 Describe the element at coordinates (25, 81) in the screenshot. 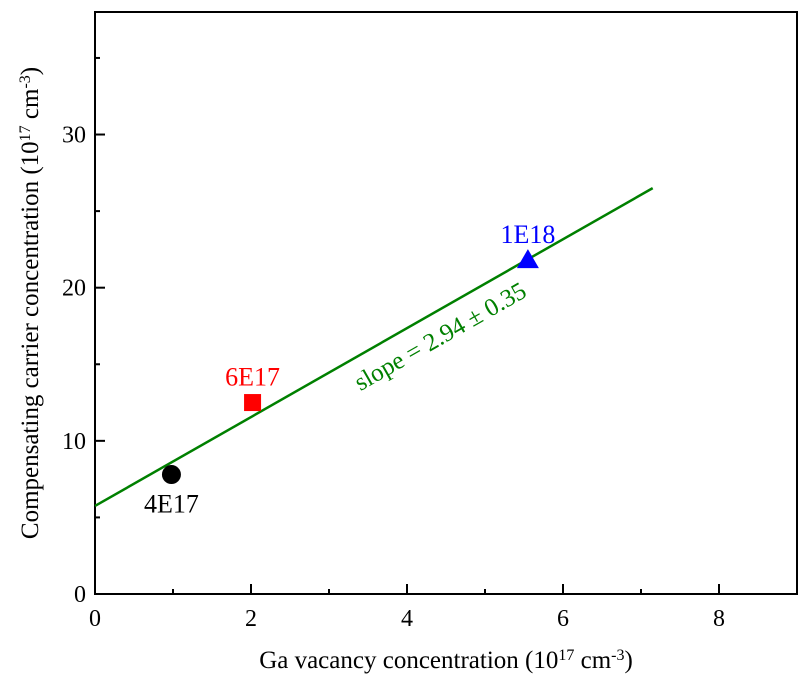

I see `y-axis-label-sup2: -3` at that location.